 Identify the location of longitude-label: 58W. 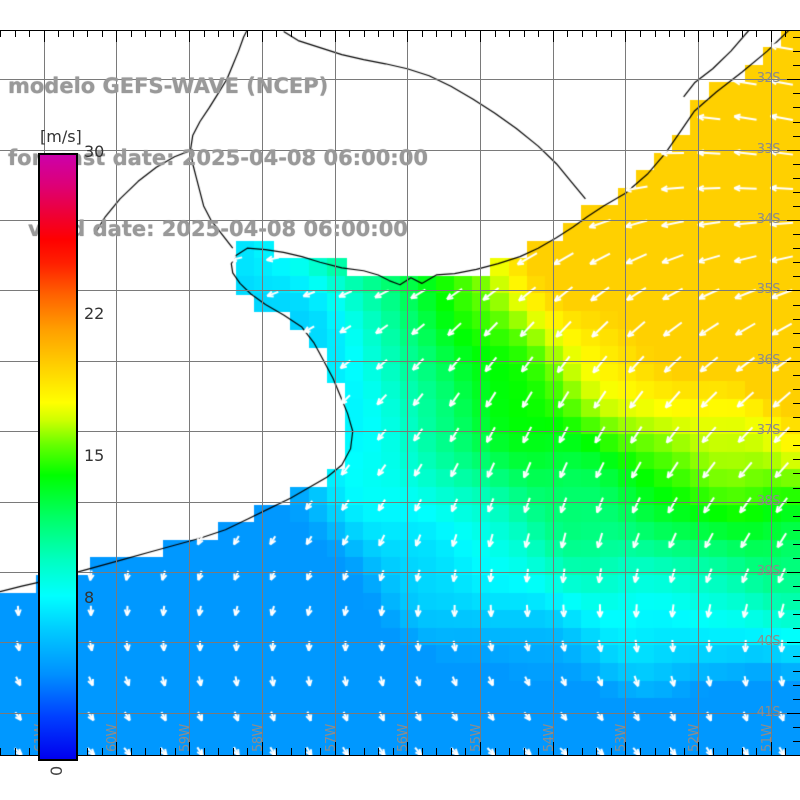
(258, 738).